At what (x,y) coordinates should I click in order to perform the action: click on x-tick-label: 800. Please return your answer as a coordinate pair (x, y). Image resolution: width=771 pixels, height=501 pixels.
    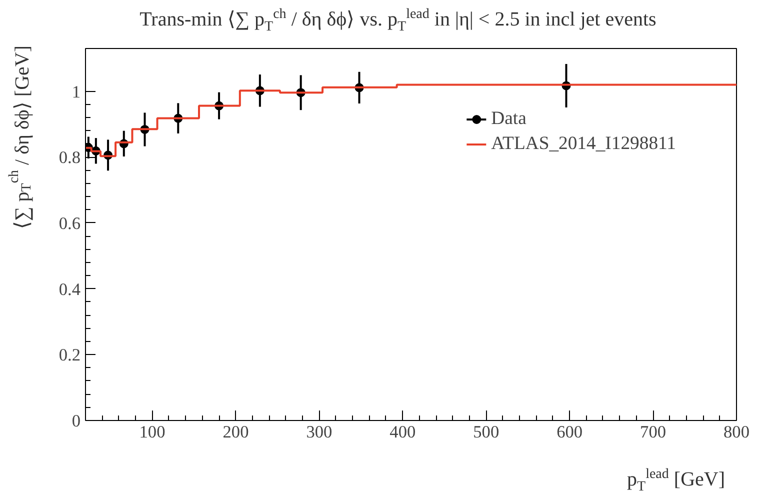
    Looking at the image, I should click on (737, 432).